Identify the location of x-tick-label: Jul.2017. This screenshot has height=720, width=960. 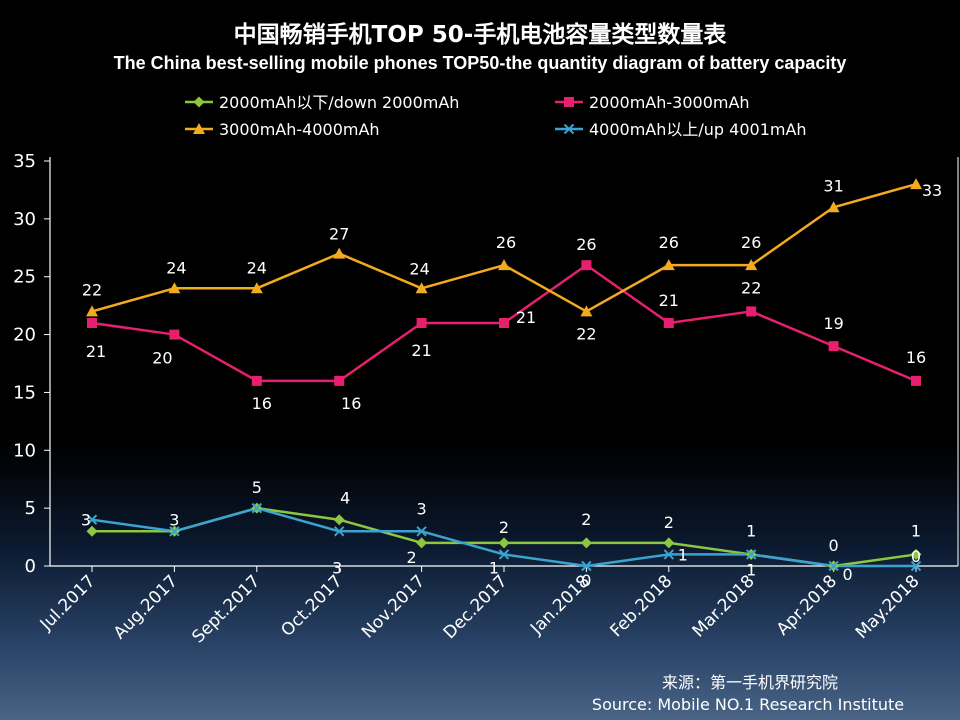
(68, 603).